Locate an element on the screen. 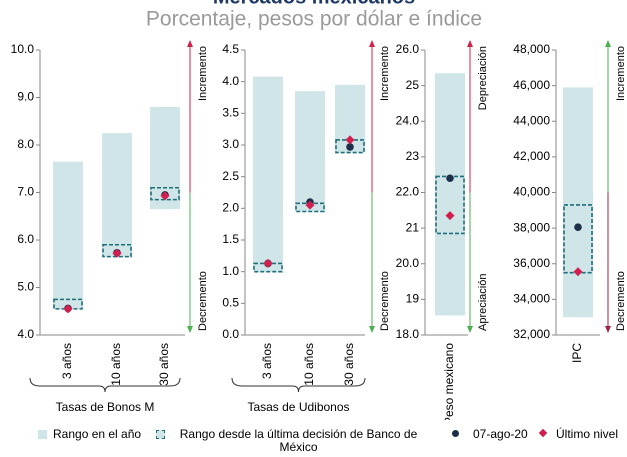 Image resolution: width=627 pixels, height=457 pixels. group-label: Tasas de Udibonos is located at coordinates (298, 407).